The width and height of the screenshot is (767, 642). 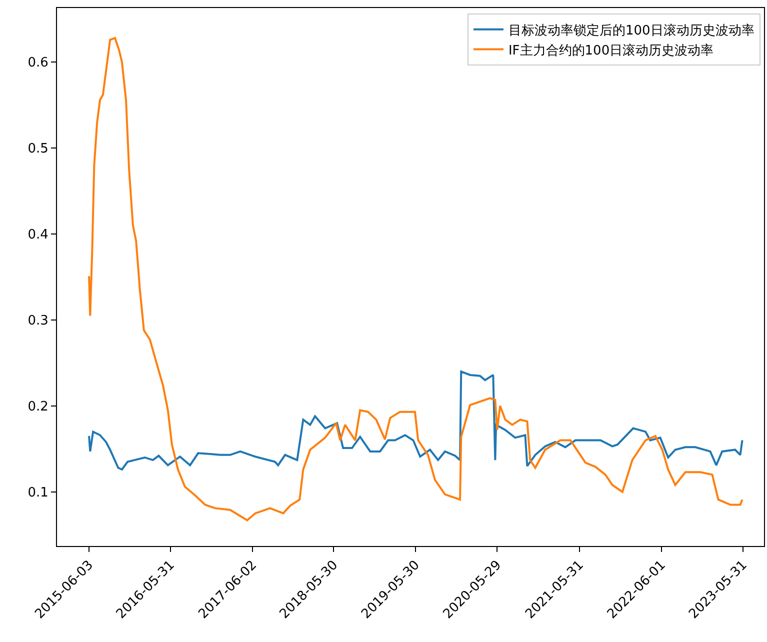 What do you see at coordinates (416, 420) in the screenshot?
I see `line-series` at bounding box center [416, 420].